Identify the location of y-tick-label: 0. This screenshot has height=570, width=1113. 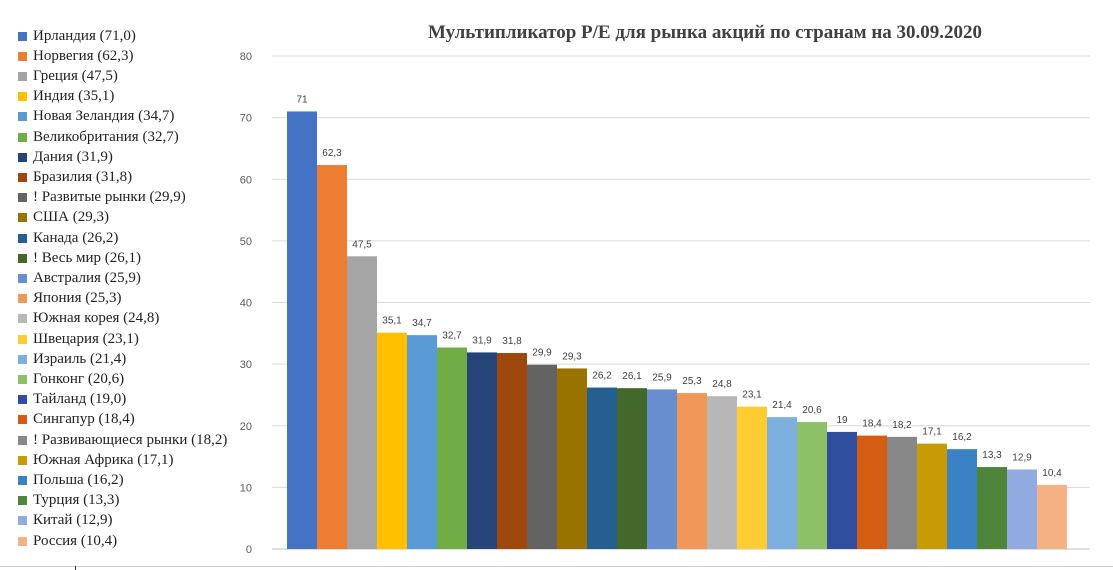
(249, 550).